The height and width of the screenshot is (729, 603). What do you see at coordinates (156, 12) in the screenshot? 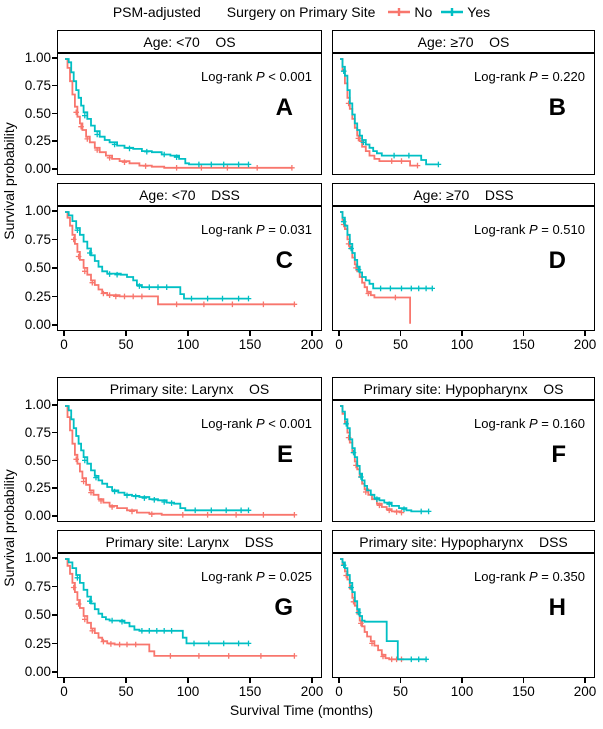
I see `legend-title-psm: PSM-adjusted` at bounding box center [156, 12].